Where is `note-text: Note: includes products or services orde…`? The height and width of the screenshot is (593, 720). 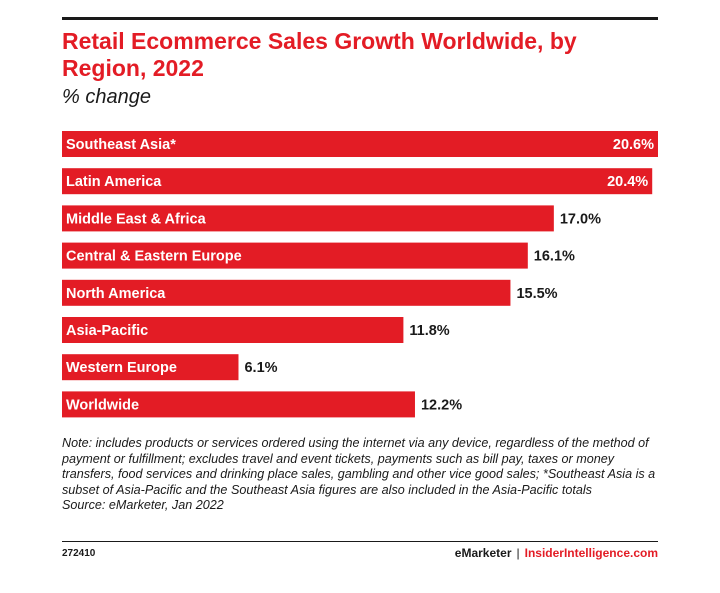 note-text: Note: includes products or services orde… is located at coordinates (359, 466).